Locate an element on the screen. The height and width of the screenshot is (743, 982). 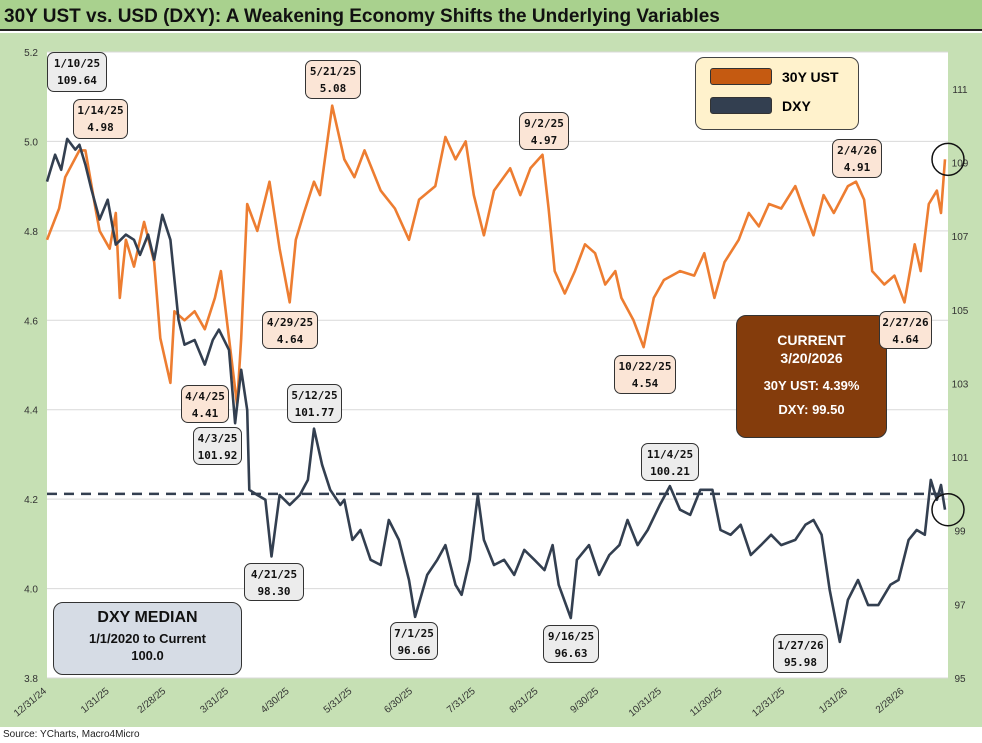
y-left-tick-label: 4.6 is located at coordinates (31, 321).